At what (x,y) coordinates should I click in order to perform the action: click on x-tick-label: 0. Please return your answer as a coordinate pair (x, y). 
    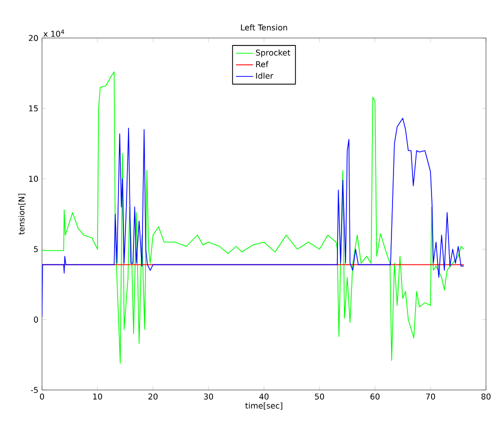
    Looking at the image, I should click on (42, 397).